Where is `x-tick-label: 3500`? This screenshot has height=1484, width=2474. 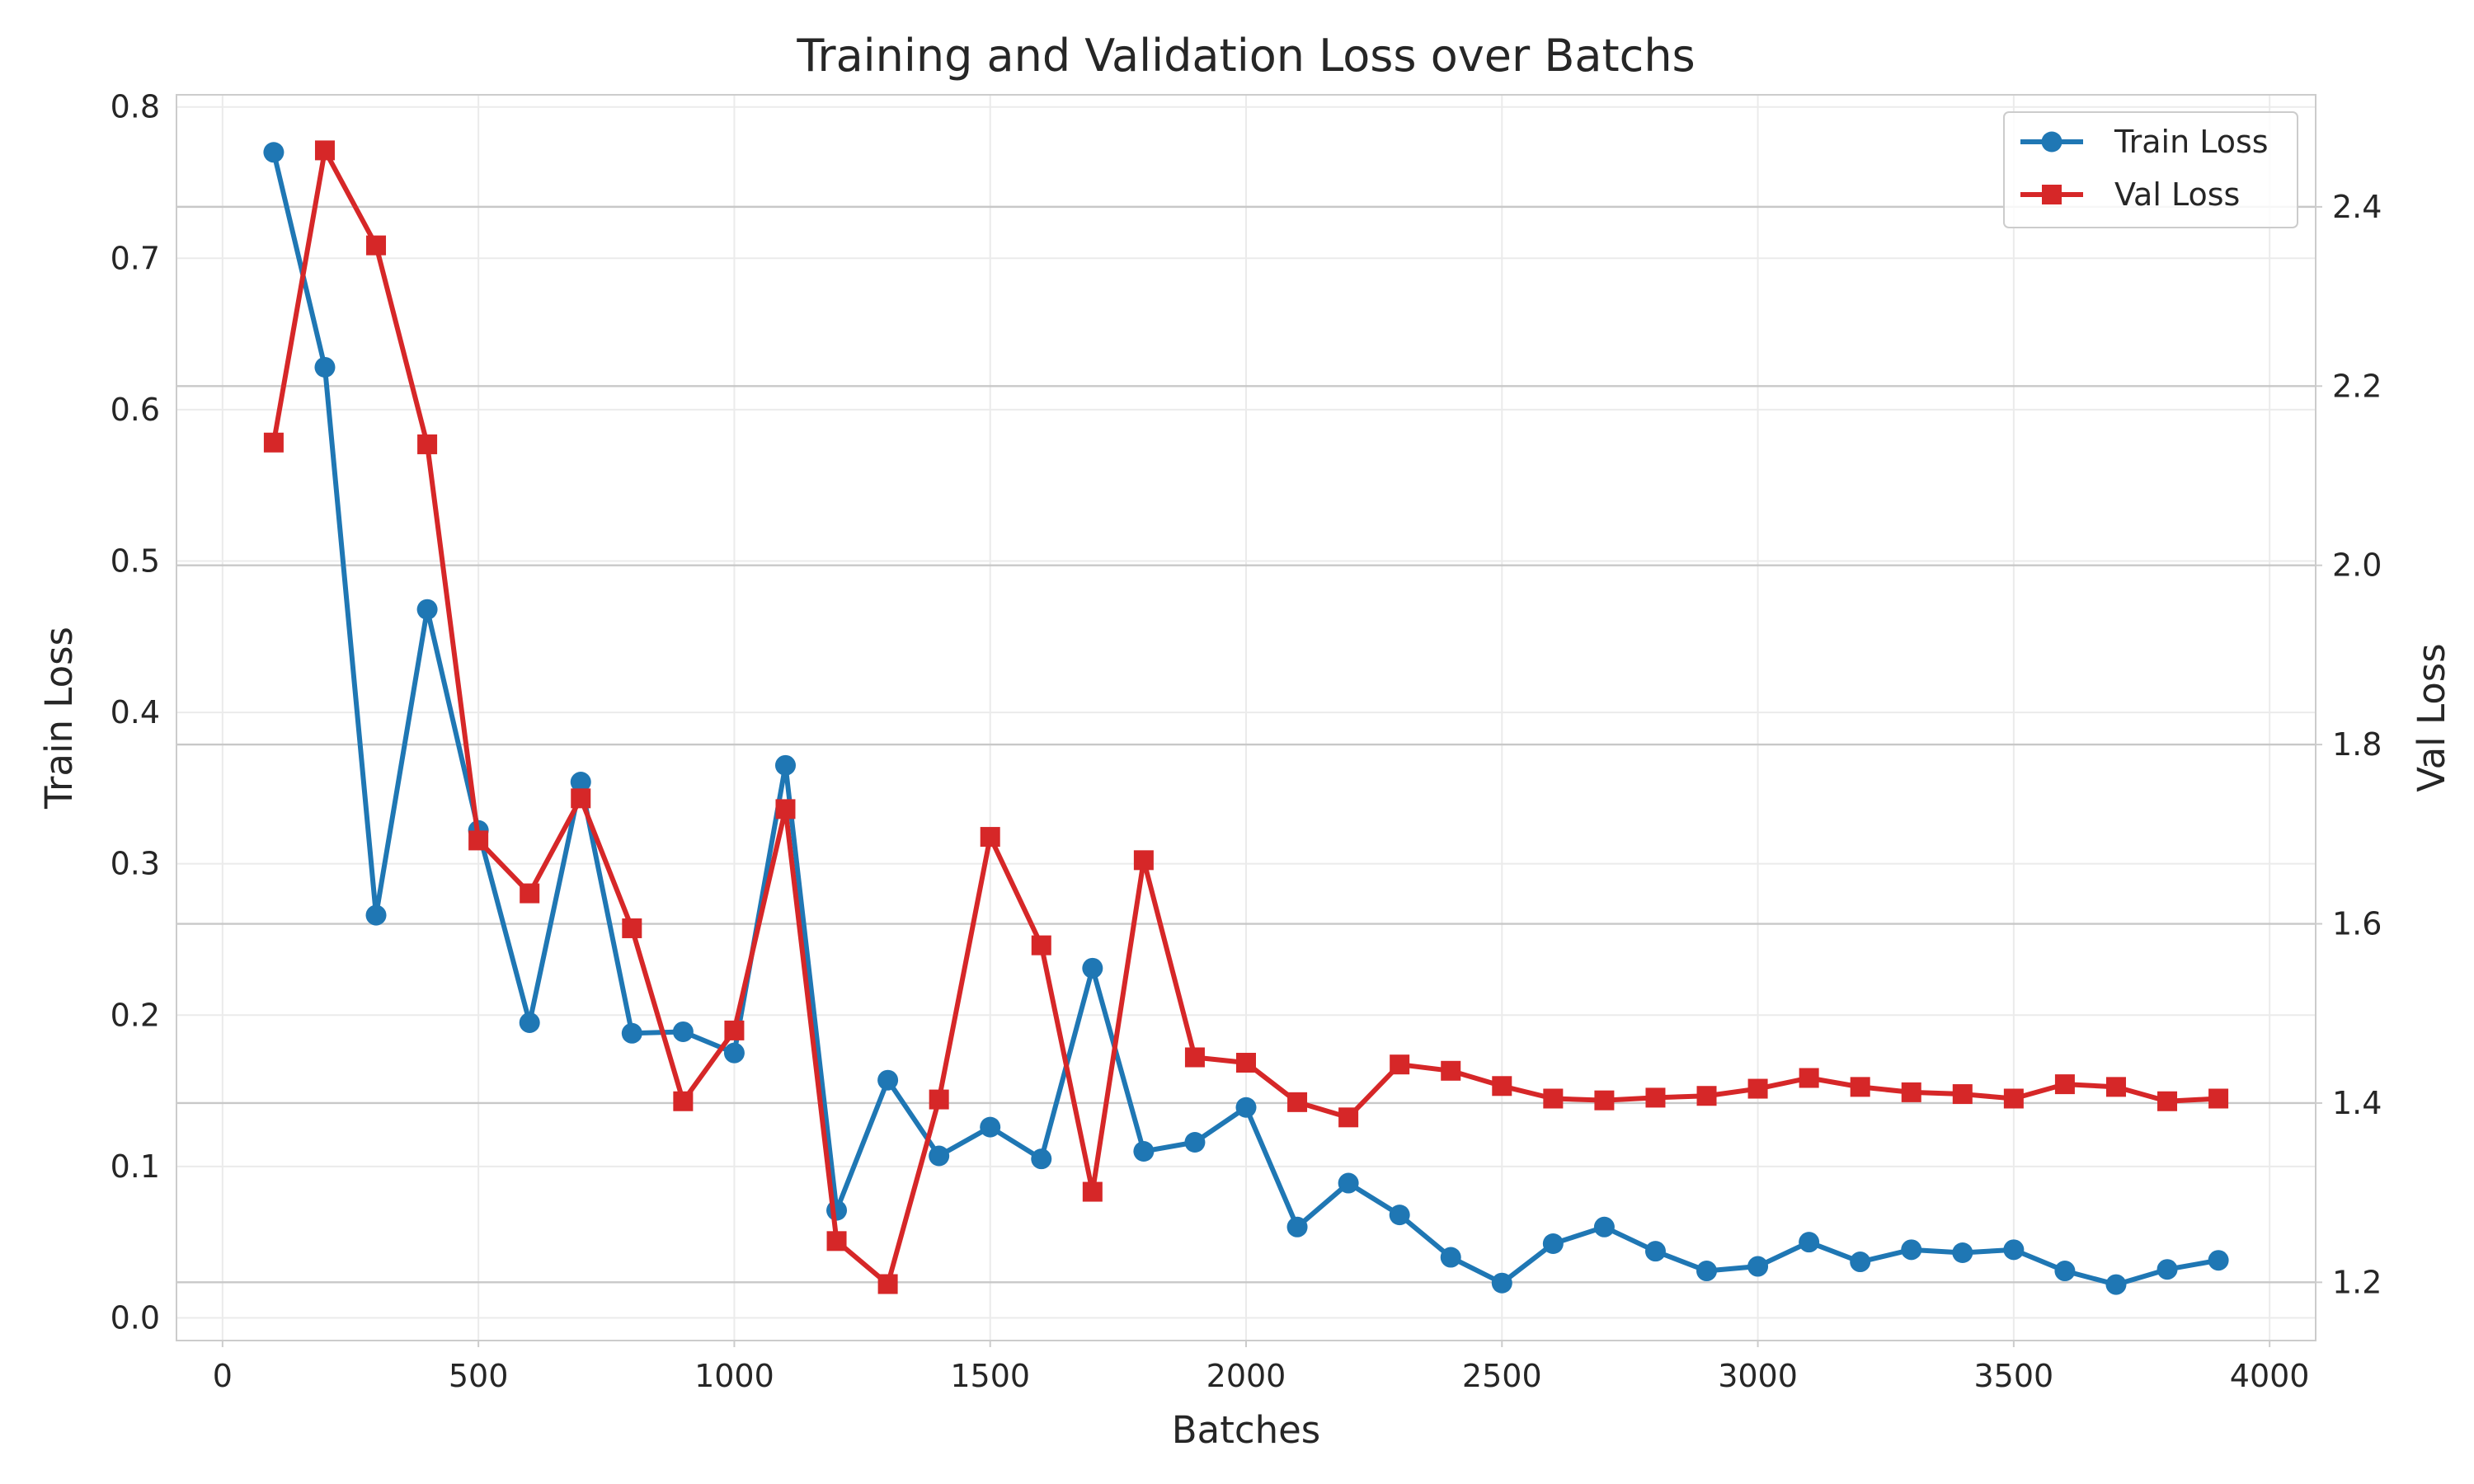
x-tick-label: 3500 is located at coordinates (2014, 1376).